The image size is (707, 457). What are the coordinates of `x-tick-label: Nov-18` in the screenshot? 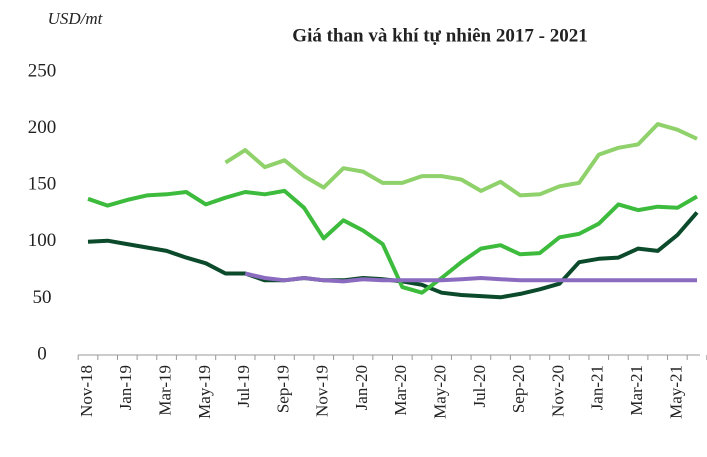 It's located at (86, 391).